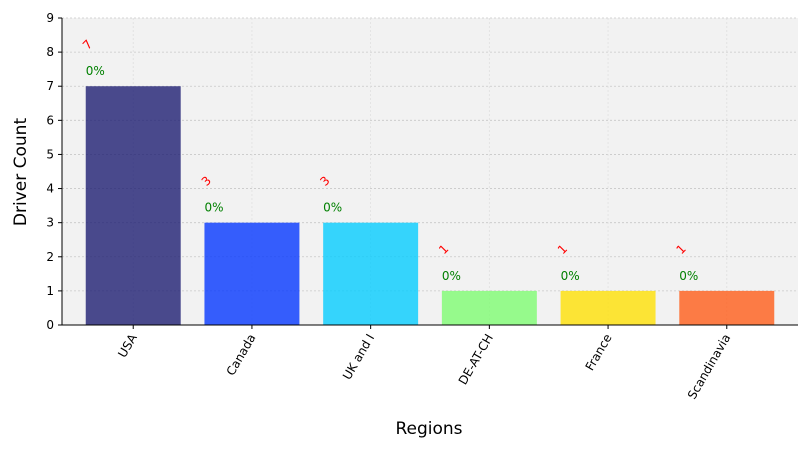 The height and width of the screenshot is (450, 810). What do you see at coordinates (709, 367) in the screenshot?
I see `x-tick-label: Scandinavia` at bounding box center [709, 367].